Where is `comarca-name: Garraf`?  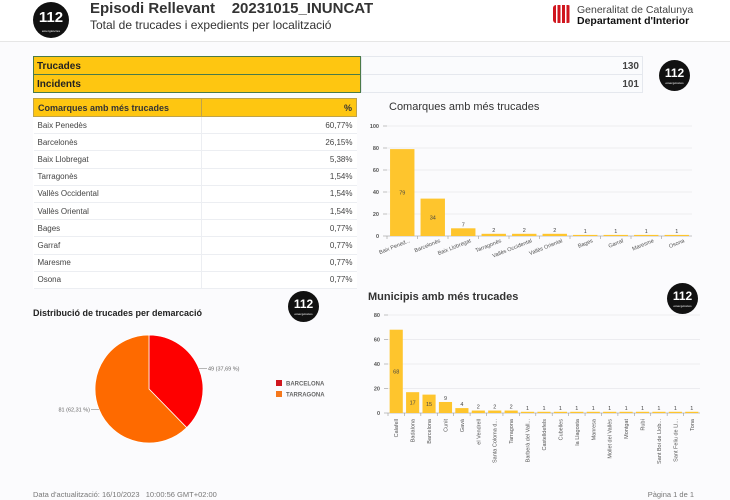 comarca-name: Garraf is located at coordinates (117, 245).